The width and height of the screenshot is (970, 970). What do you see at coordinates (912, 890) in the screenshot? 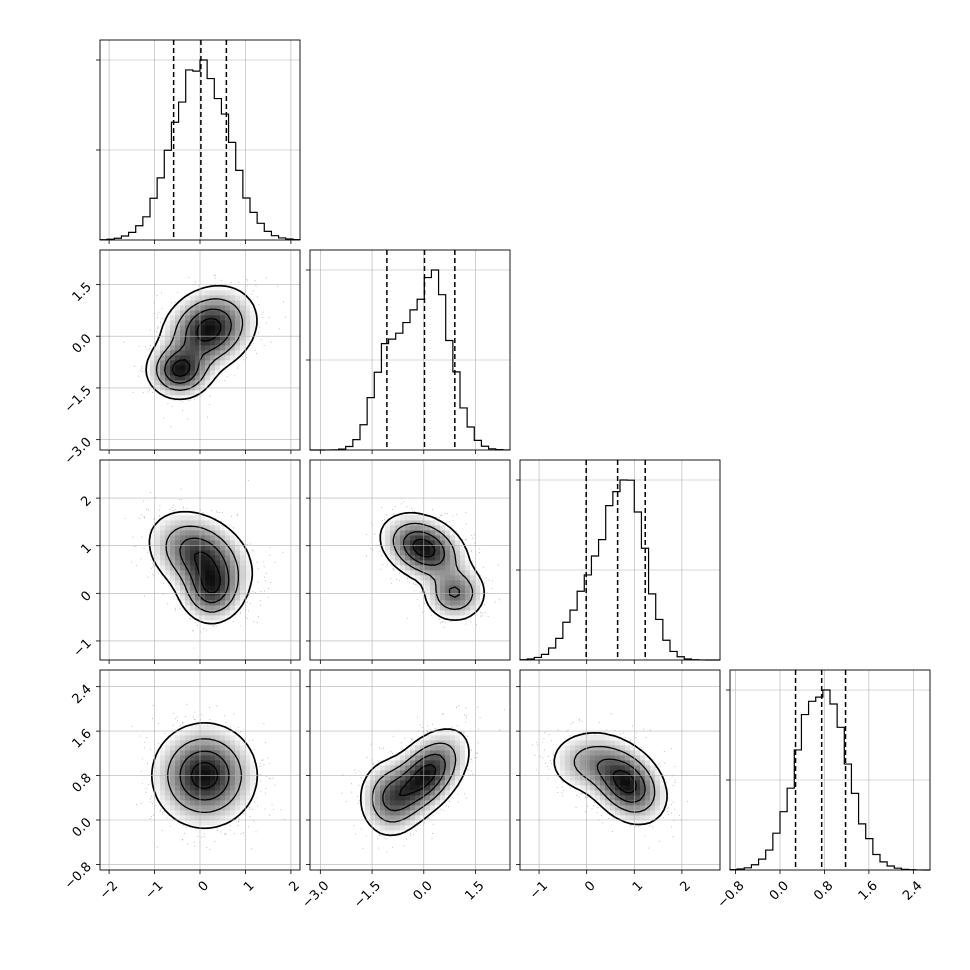
I see `x-tick-label: 2.4` at bounding box center [912, 890].